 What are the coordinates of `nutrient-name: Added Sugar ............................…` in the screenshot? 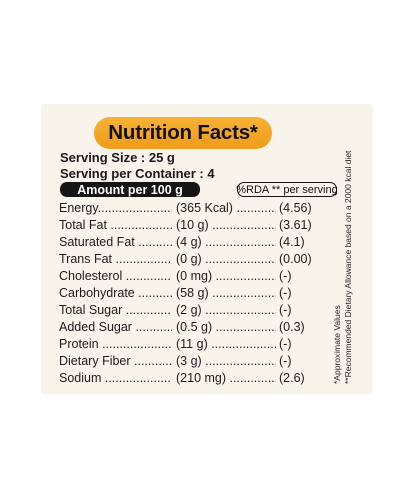 It's located at (115, 327).